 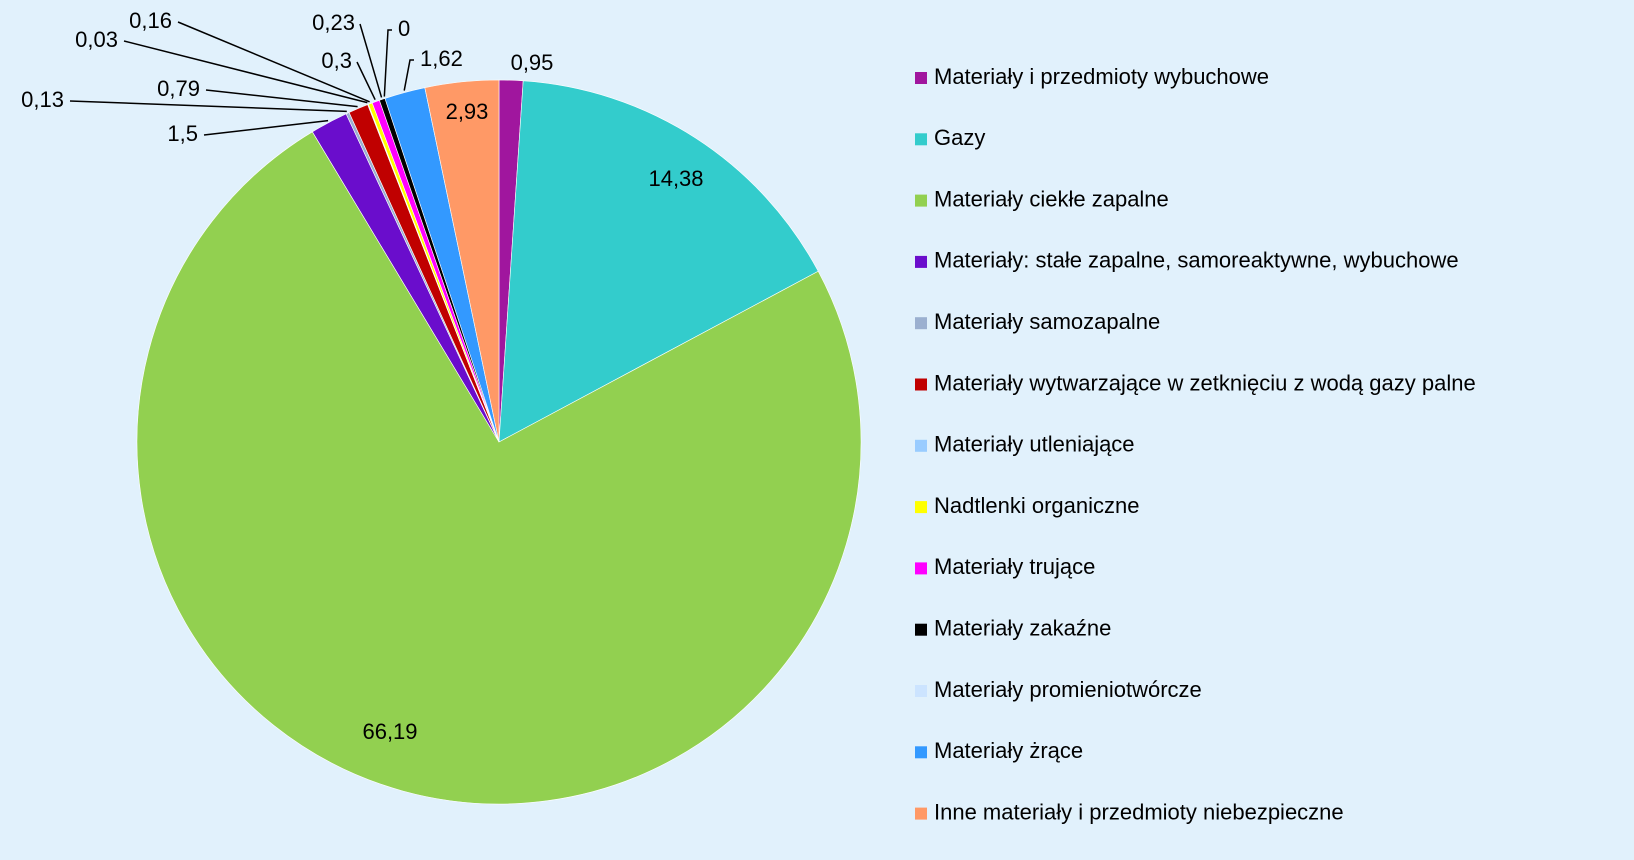 What do you see at coordinates (42, 99) in the screenshot?
I see `data-label: 0,13` at bounding box center [42, 99].